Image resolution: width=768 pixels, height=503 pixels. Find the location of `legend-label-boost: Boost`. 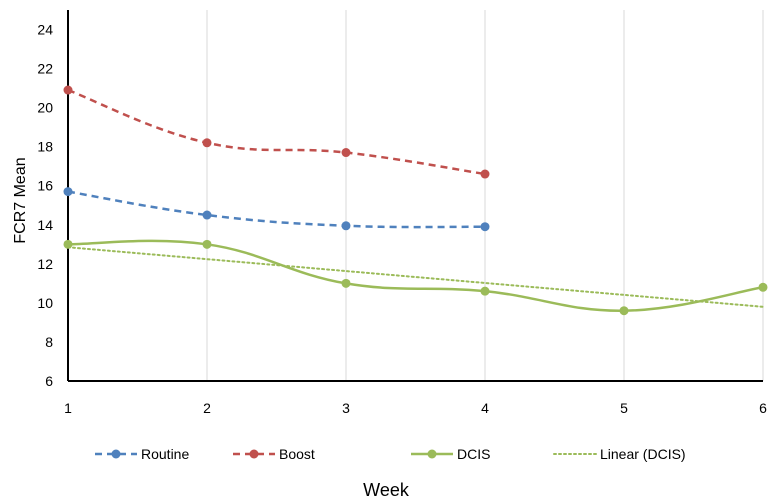

legend-label-boost: Boost is located at coordinates (297, 454).